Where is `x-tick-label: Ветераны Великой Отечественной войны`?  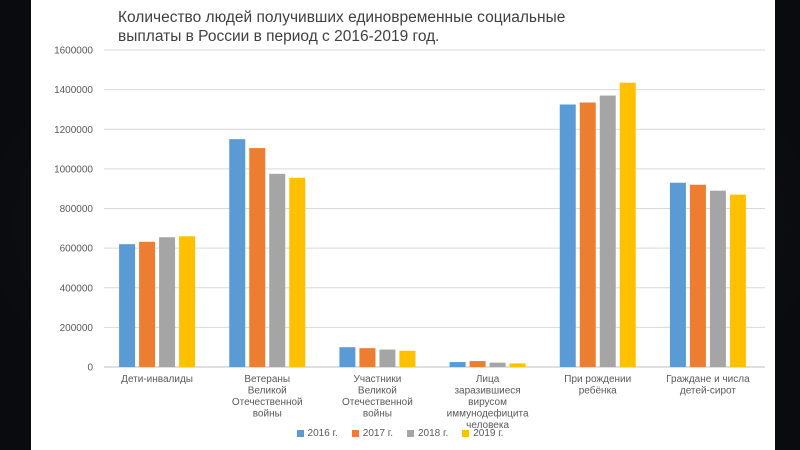
x-tick-label: Ветераны Великой Отечественной войны is located at coordinates (267, 397).